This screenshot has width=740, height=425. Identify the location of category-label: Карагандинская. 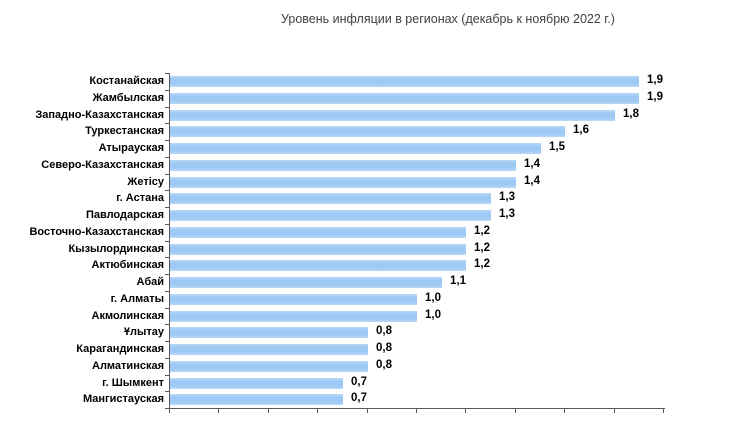
(120, 349).